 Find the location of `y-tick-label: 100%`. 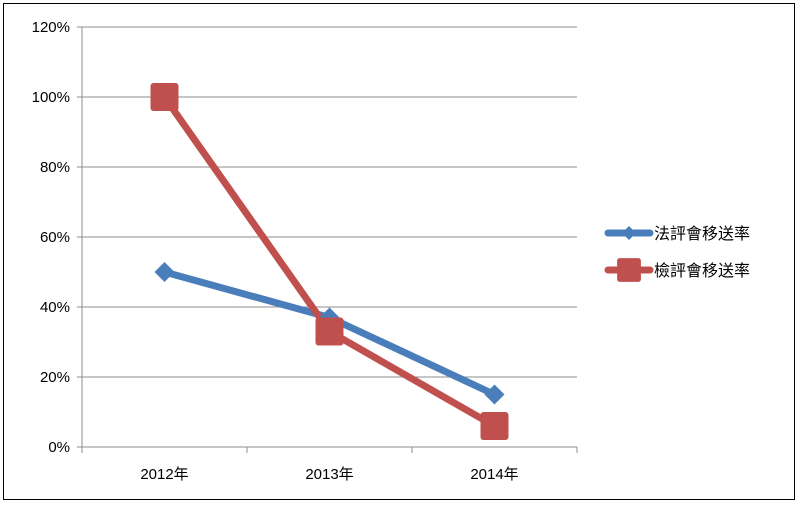

y-tick-label: 100% is located at coordinates (51, 97).